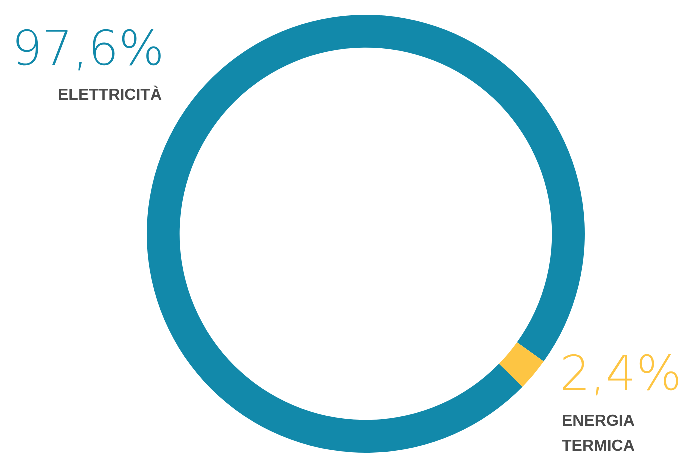 This screenshot has width=691, height=453. Describe the element at coordinates (599, 433) in the screenshot. I see `slice-label: ENERGIA TERMICA` at that location.